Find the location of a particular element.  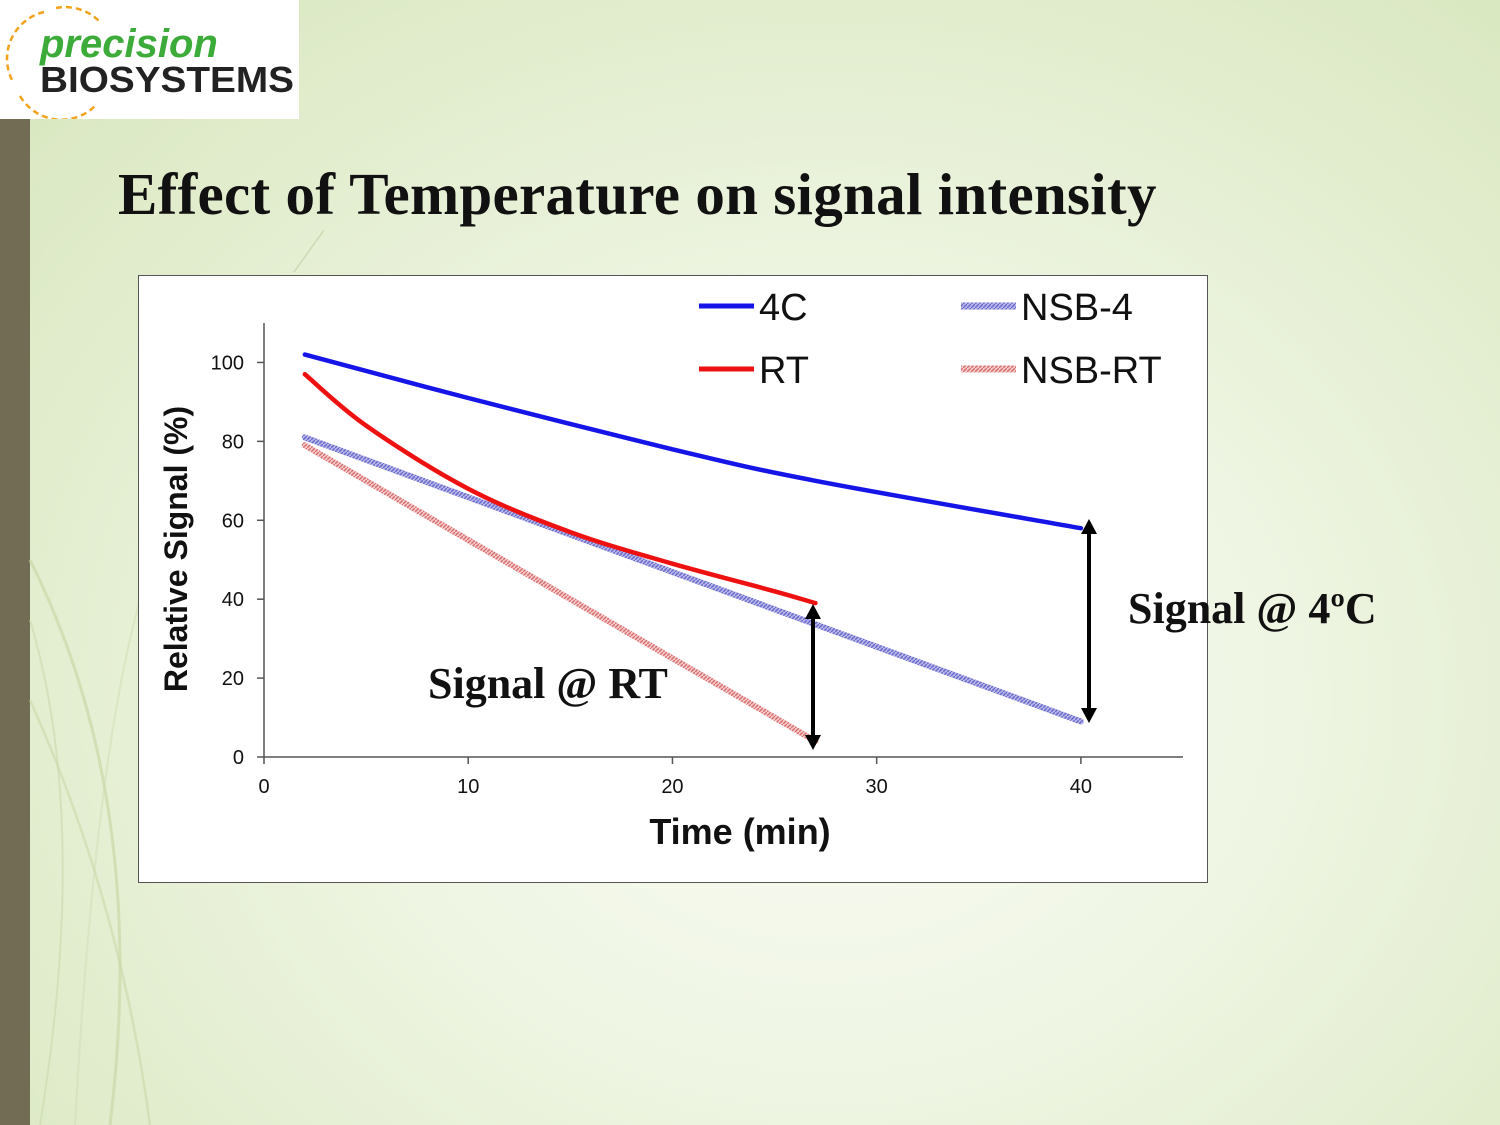

y-tick-label: 20 is located at coordinates (233, 679).